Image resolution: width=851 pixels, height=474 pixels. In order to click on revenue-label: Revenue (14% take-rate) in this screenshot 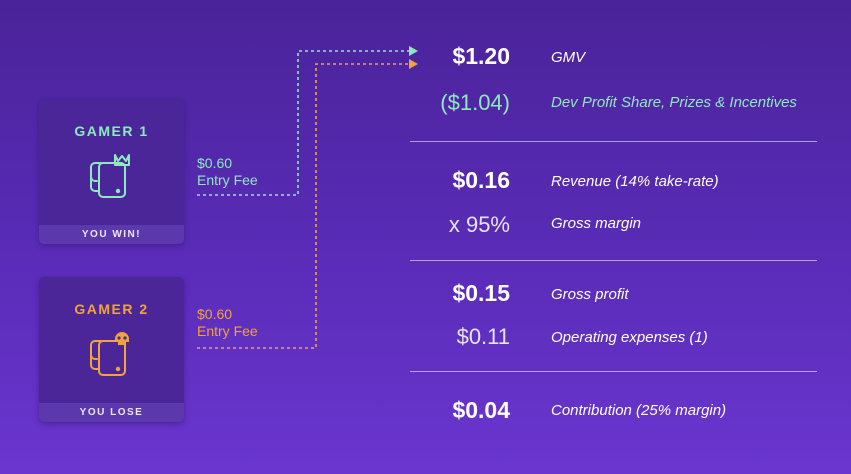, I will do `click(635, 181)`.